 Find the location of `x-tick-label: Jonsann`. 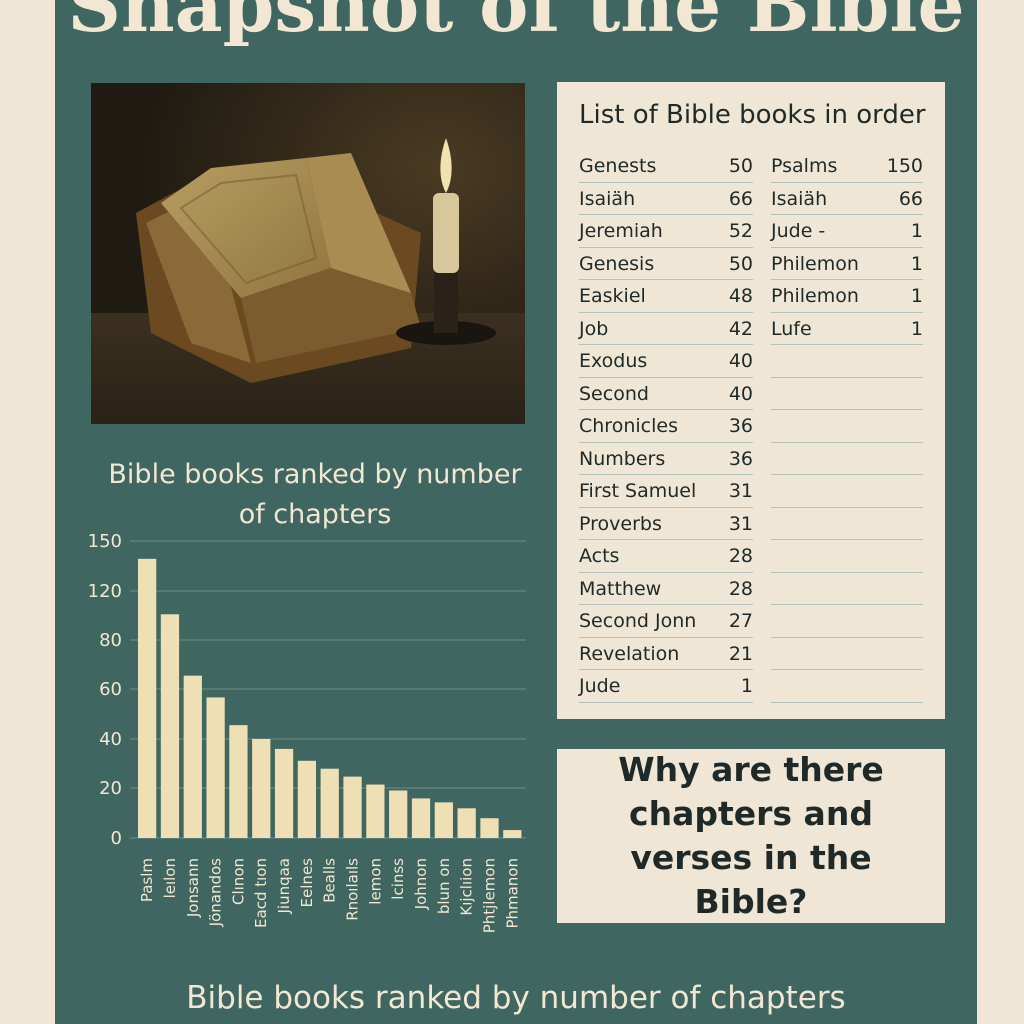

x-tick-label: Jonsann is located at coordinates (193, 888).